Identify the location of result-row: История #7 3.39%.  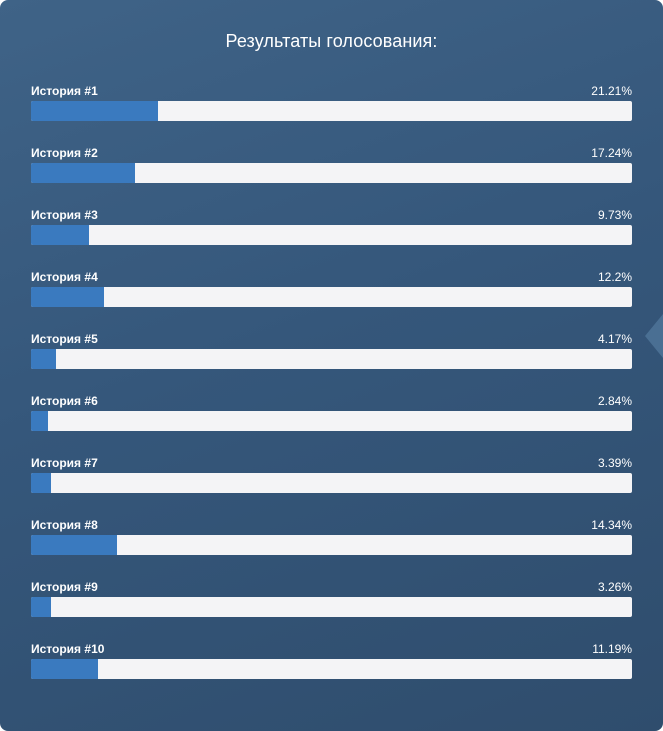
(331, 485).